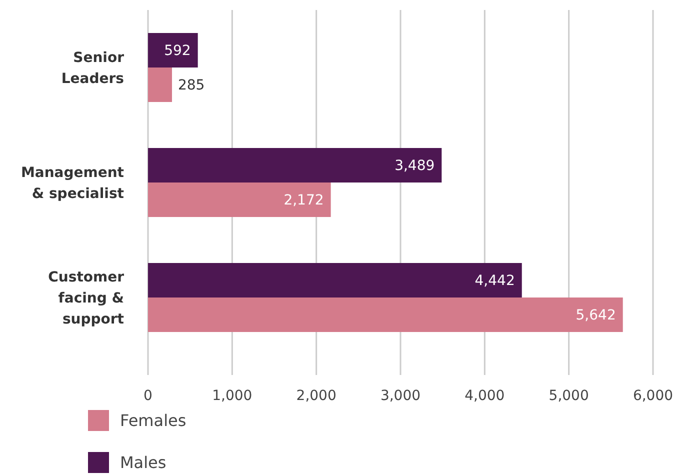 This screenshot has width=681, height=475. I want to click on data-label: 592, so click(177, 51).